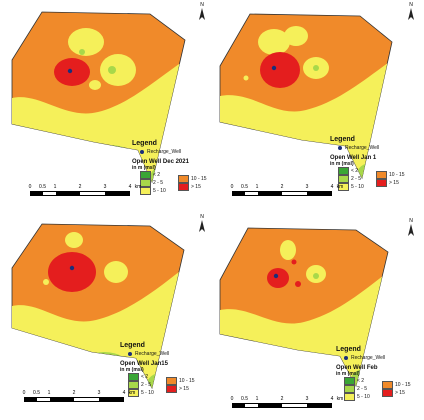  I want to click on map-title: Open Well Dec 2021, so click(160, 162).